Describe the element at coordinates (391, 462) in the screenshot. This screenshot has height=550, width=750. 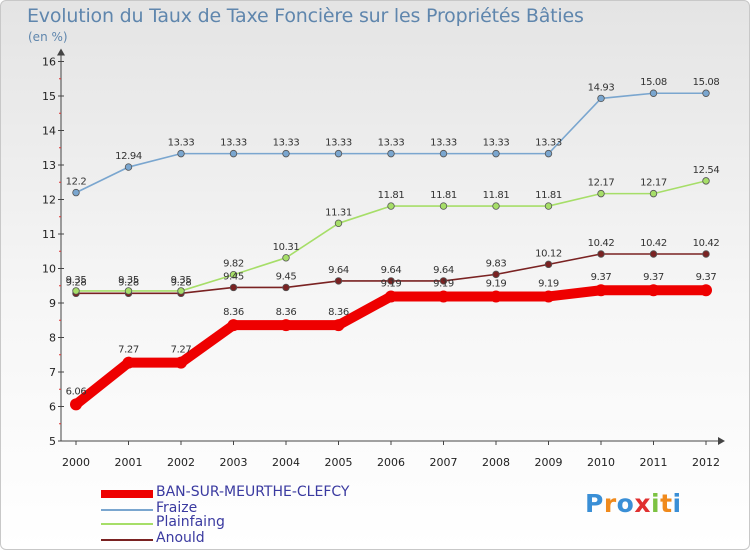
I see `x-tick-label: 2006` at that location.